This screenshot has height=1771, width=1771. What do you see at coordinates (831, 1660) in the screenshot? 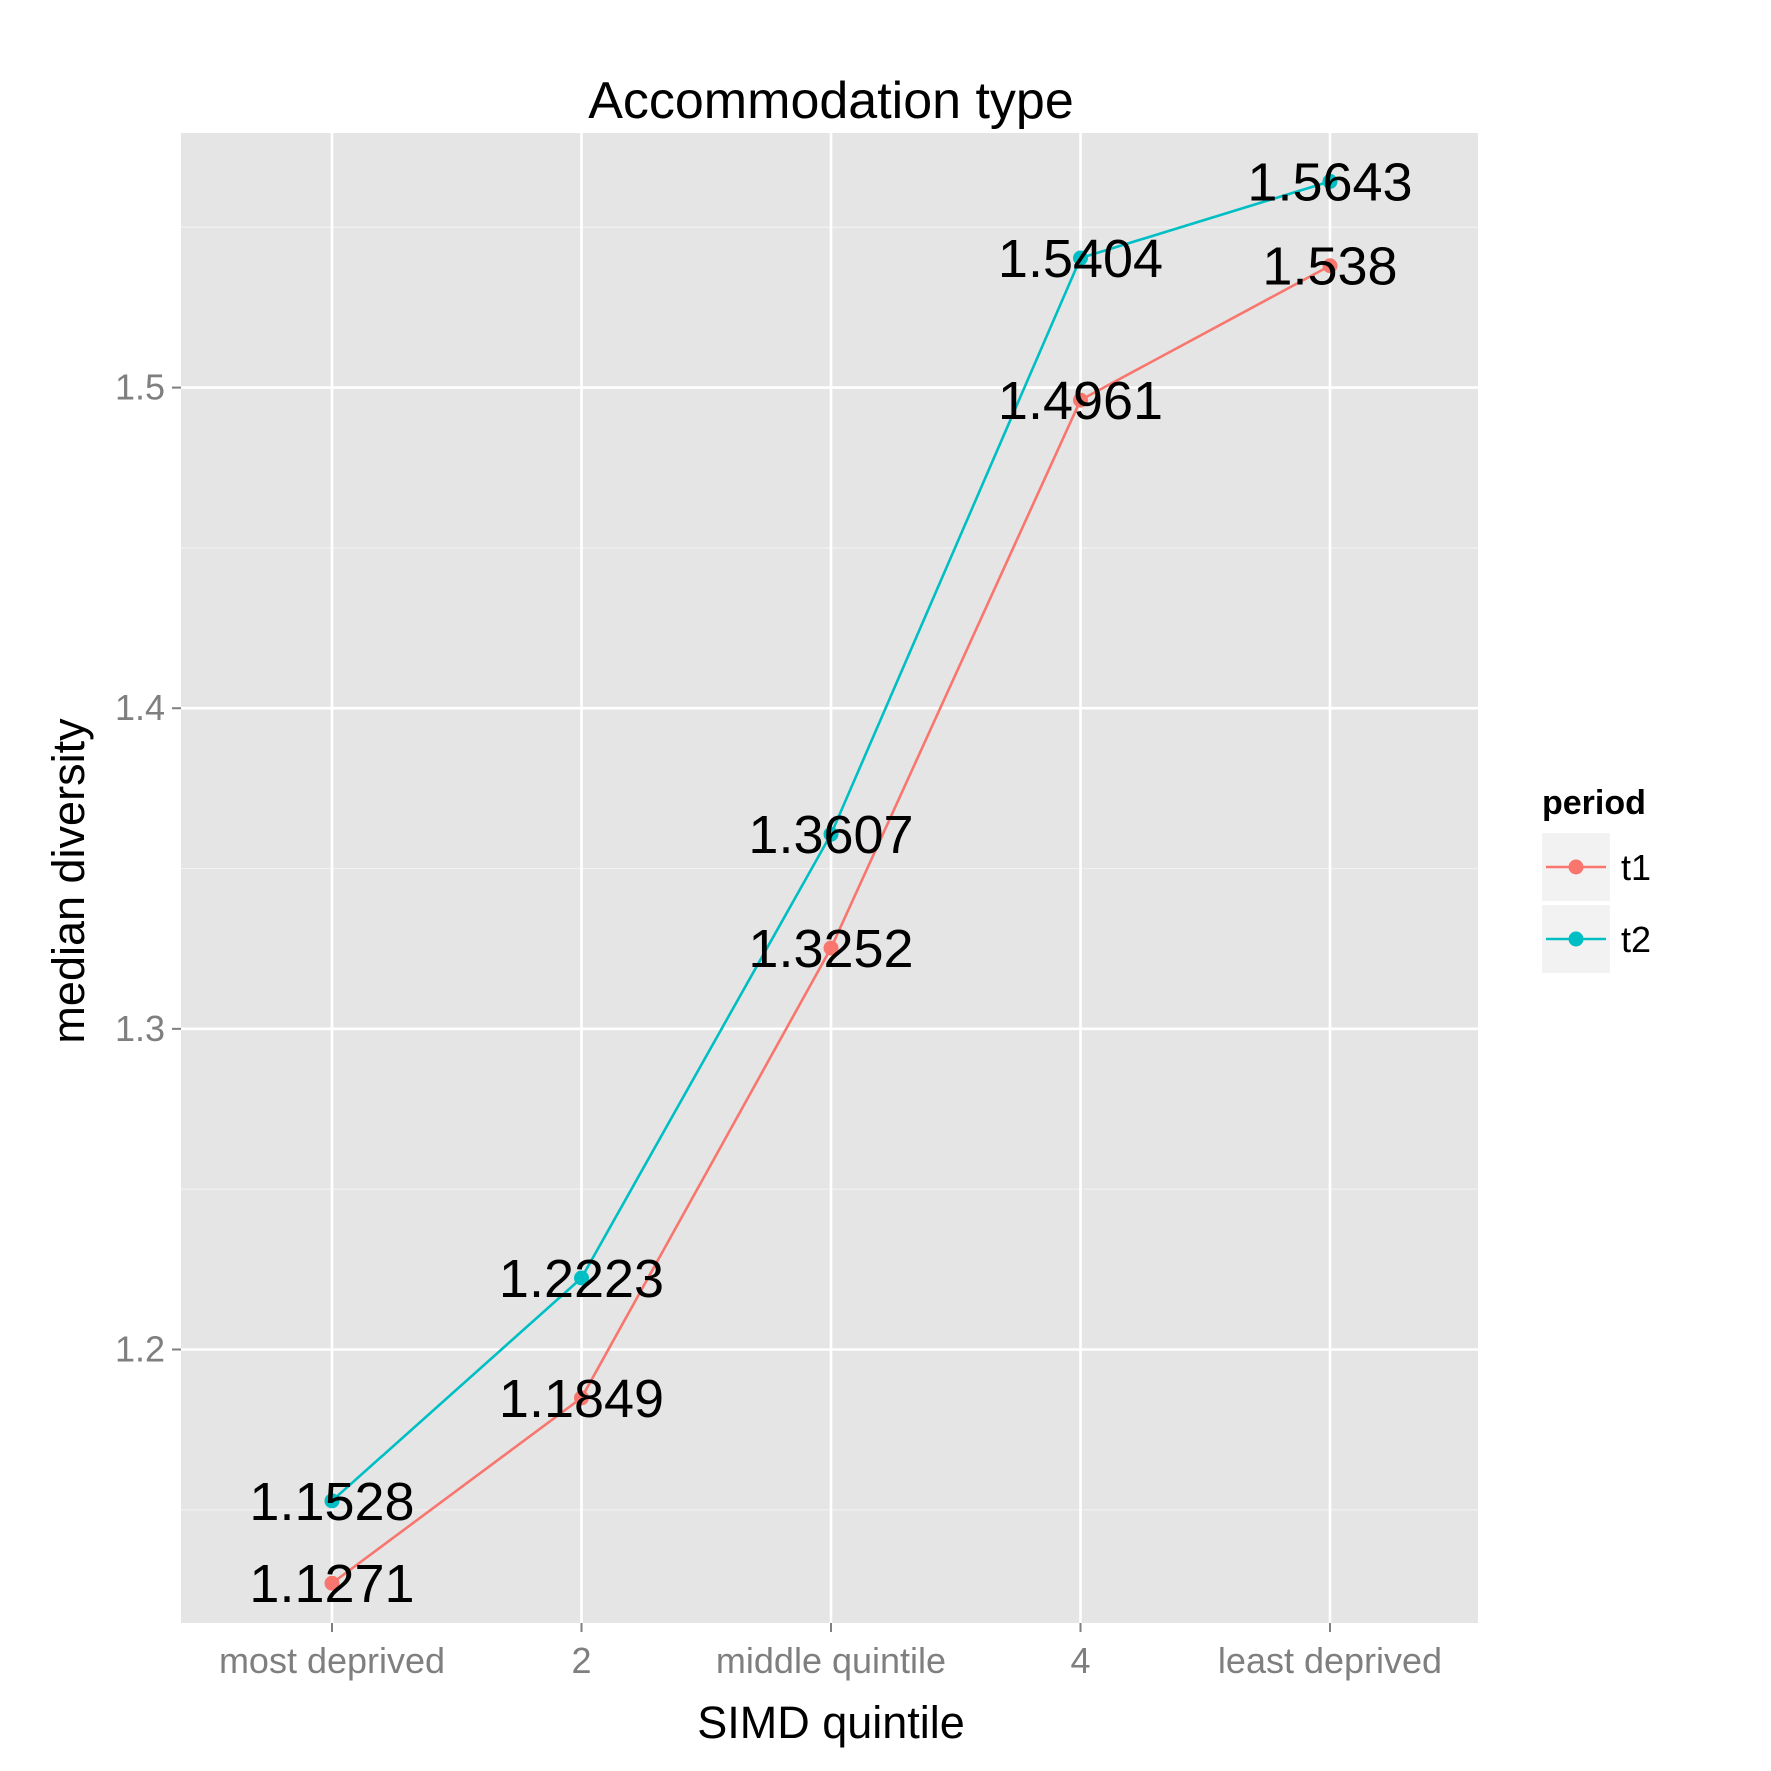
I see `x-tick-label: middle quintile` at bounding box center [831, 1660].